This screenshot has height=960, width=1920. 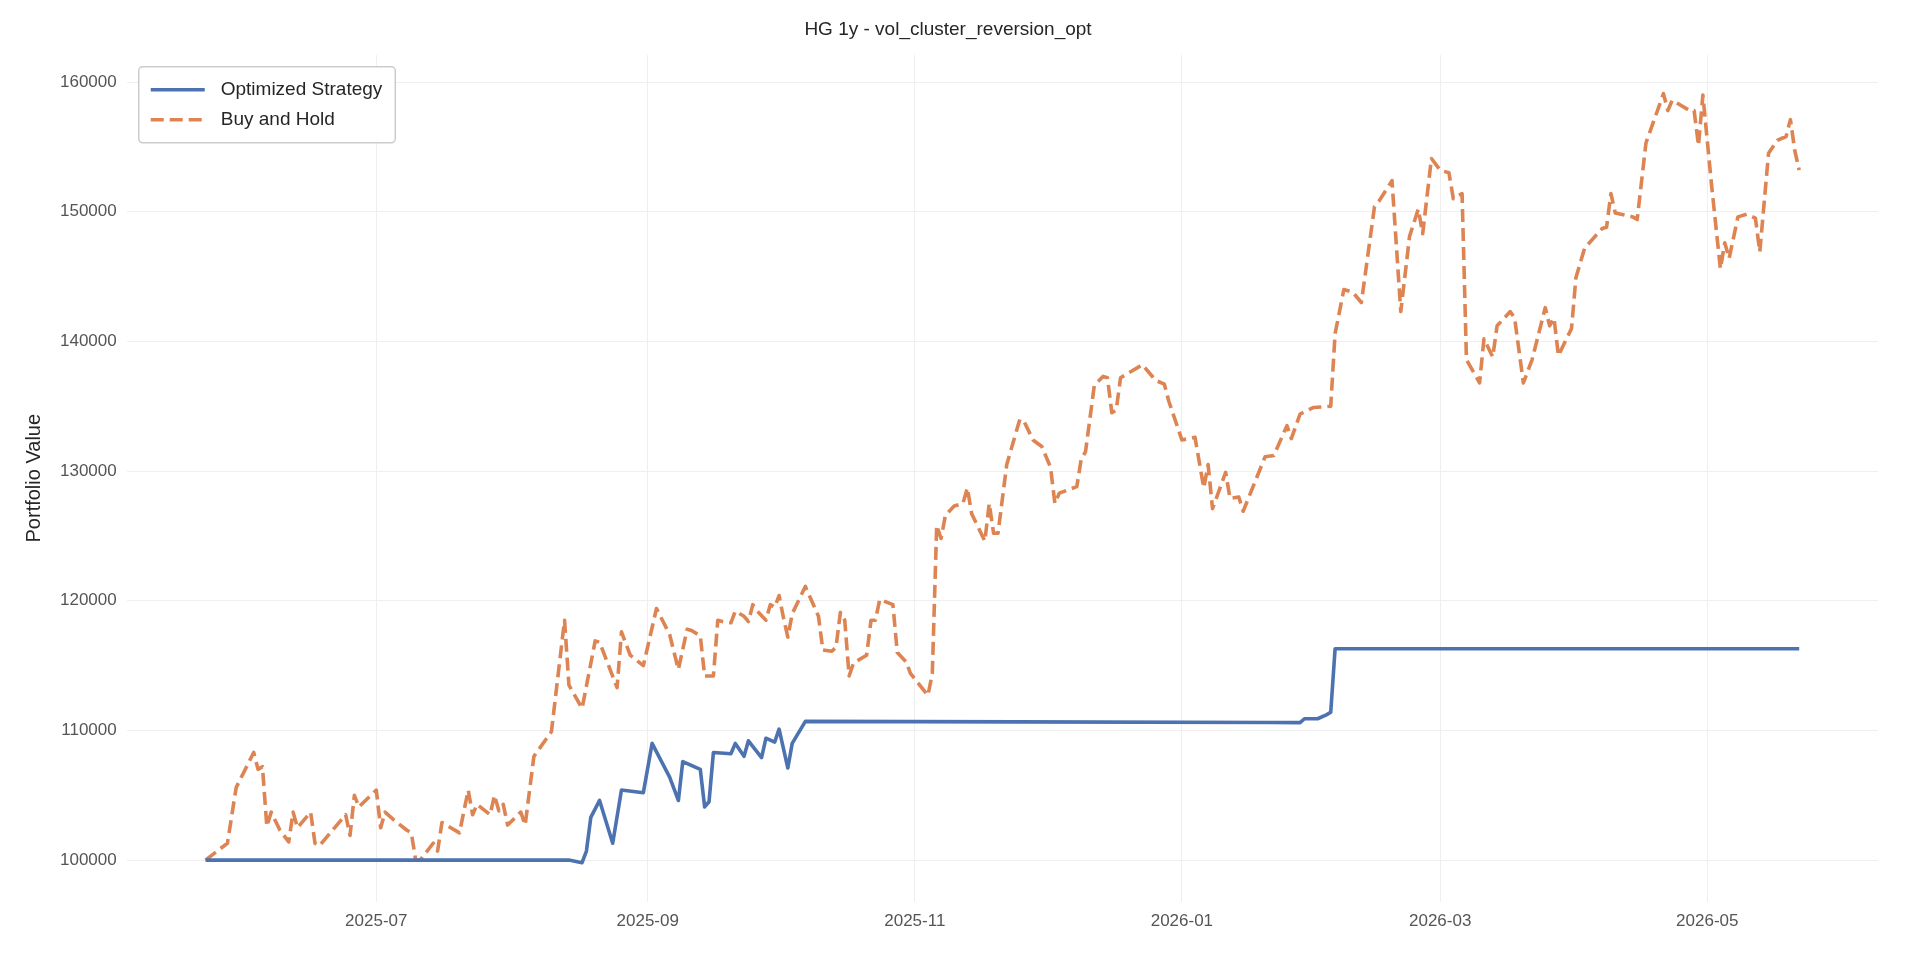 I want to click on y-tick-label: 160000, so click(x=88, y=81).